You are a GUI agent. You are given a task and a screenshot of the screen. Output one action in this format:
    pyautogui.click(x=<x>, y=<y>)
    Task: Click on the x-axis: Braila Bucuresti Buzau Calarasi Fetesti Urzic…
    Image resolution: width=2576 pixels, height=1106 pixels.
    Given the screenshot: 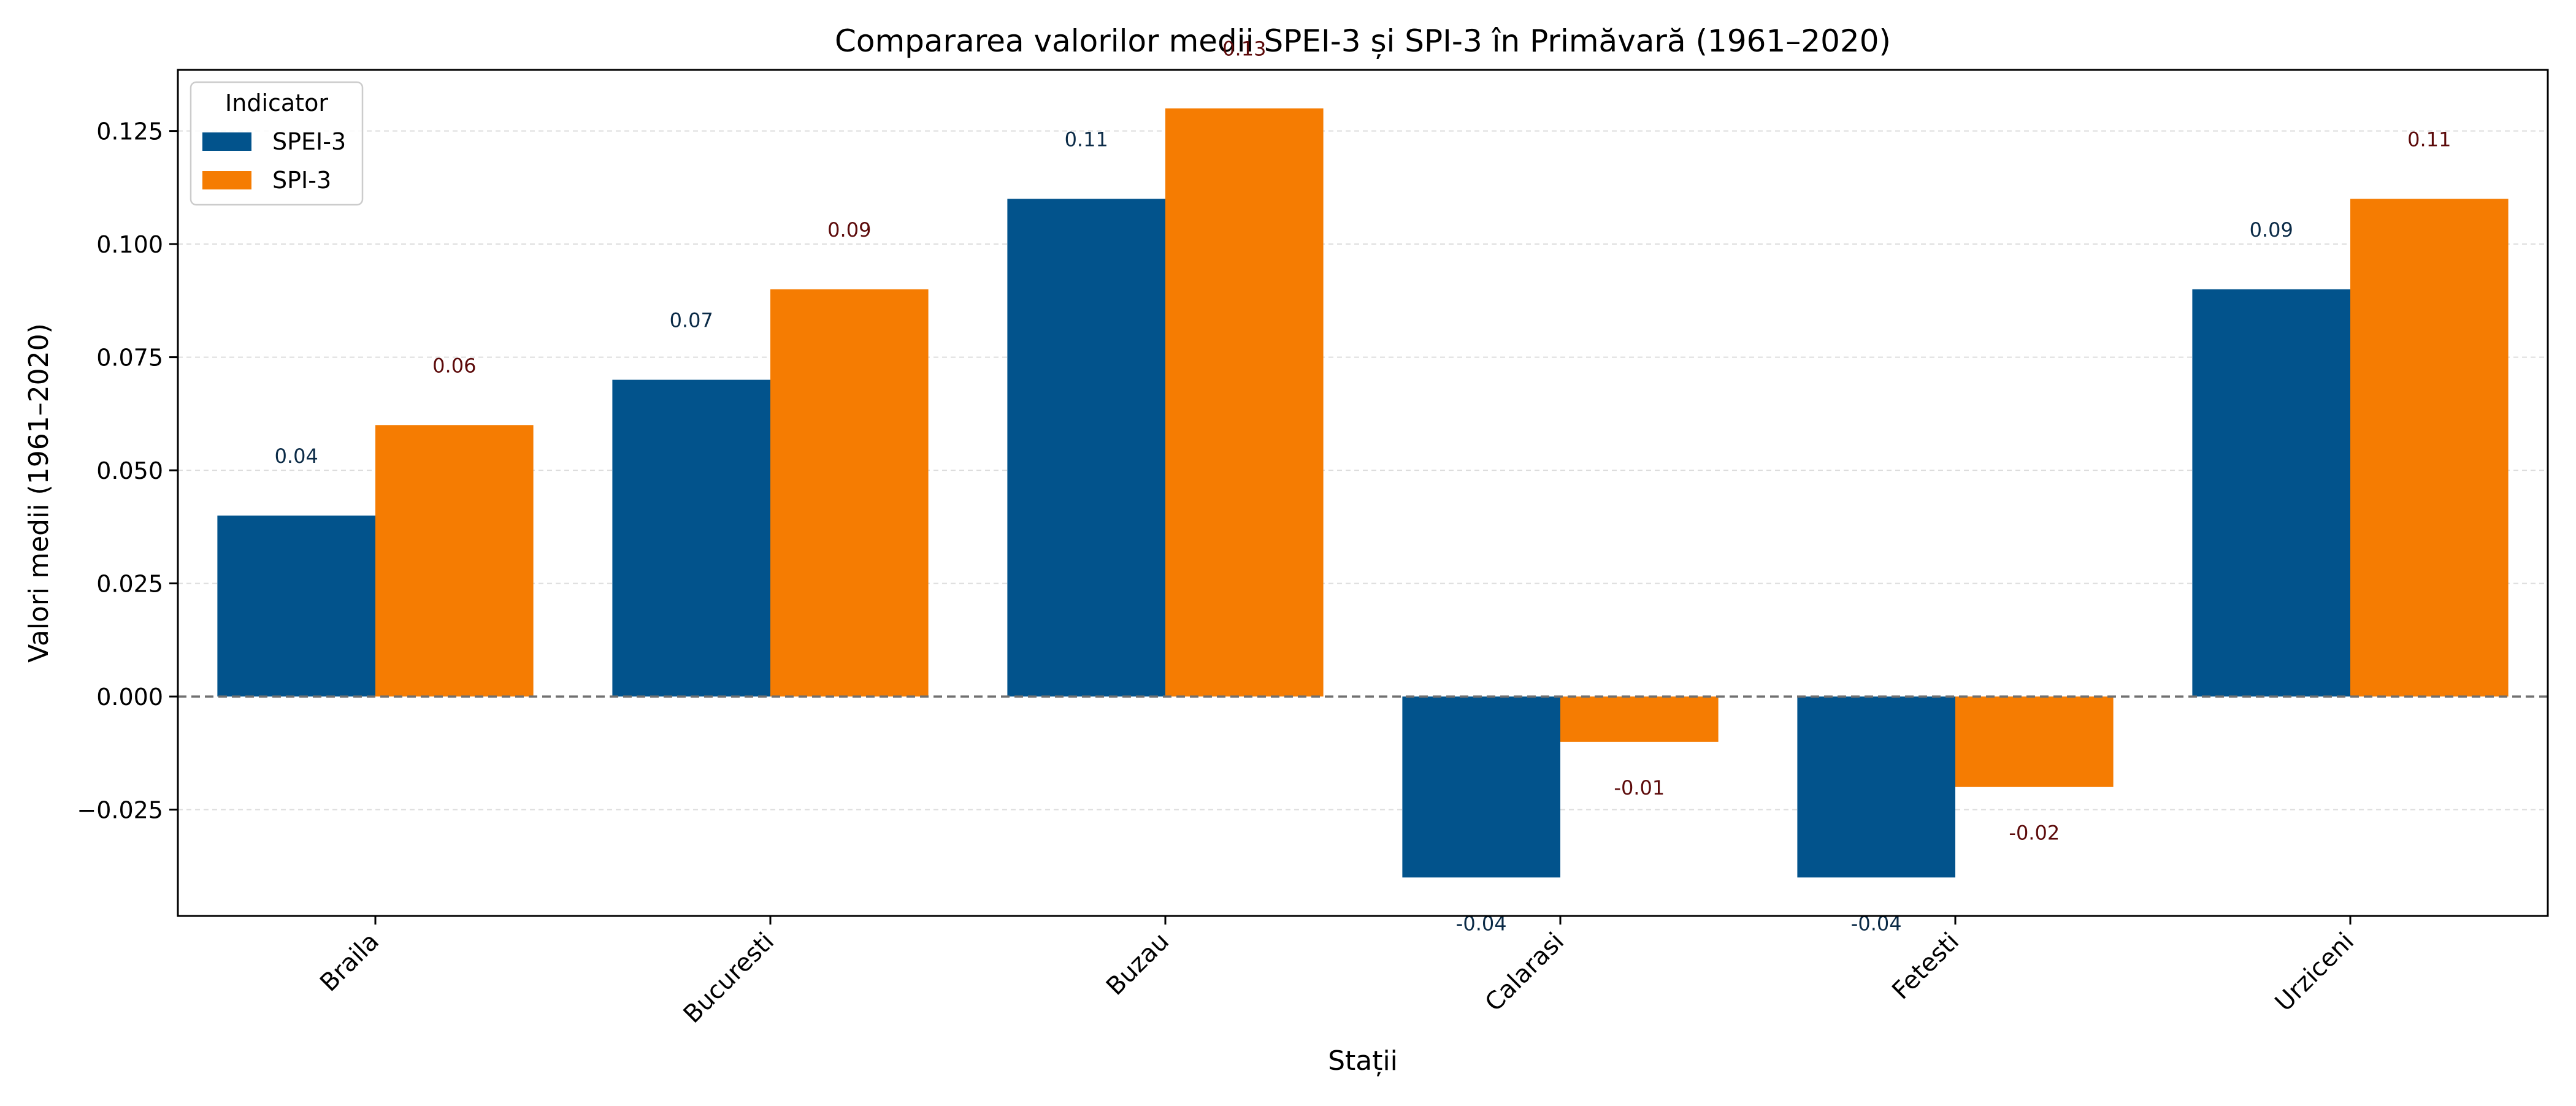 What is the action you would take?
    pyautogui.click(x=1337, y=972)
    